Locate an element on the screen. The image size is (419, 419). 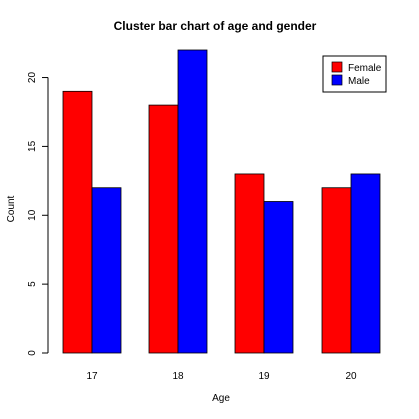
chart-title: Cluster bar chart of age and gender is located at coordinates (215, 26).